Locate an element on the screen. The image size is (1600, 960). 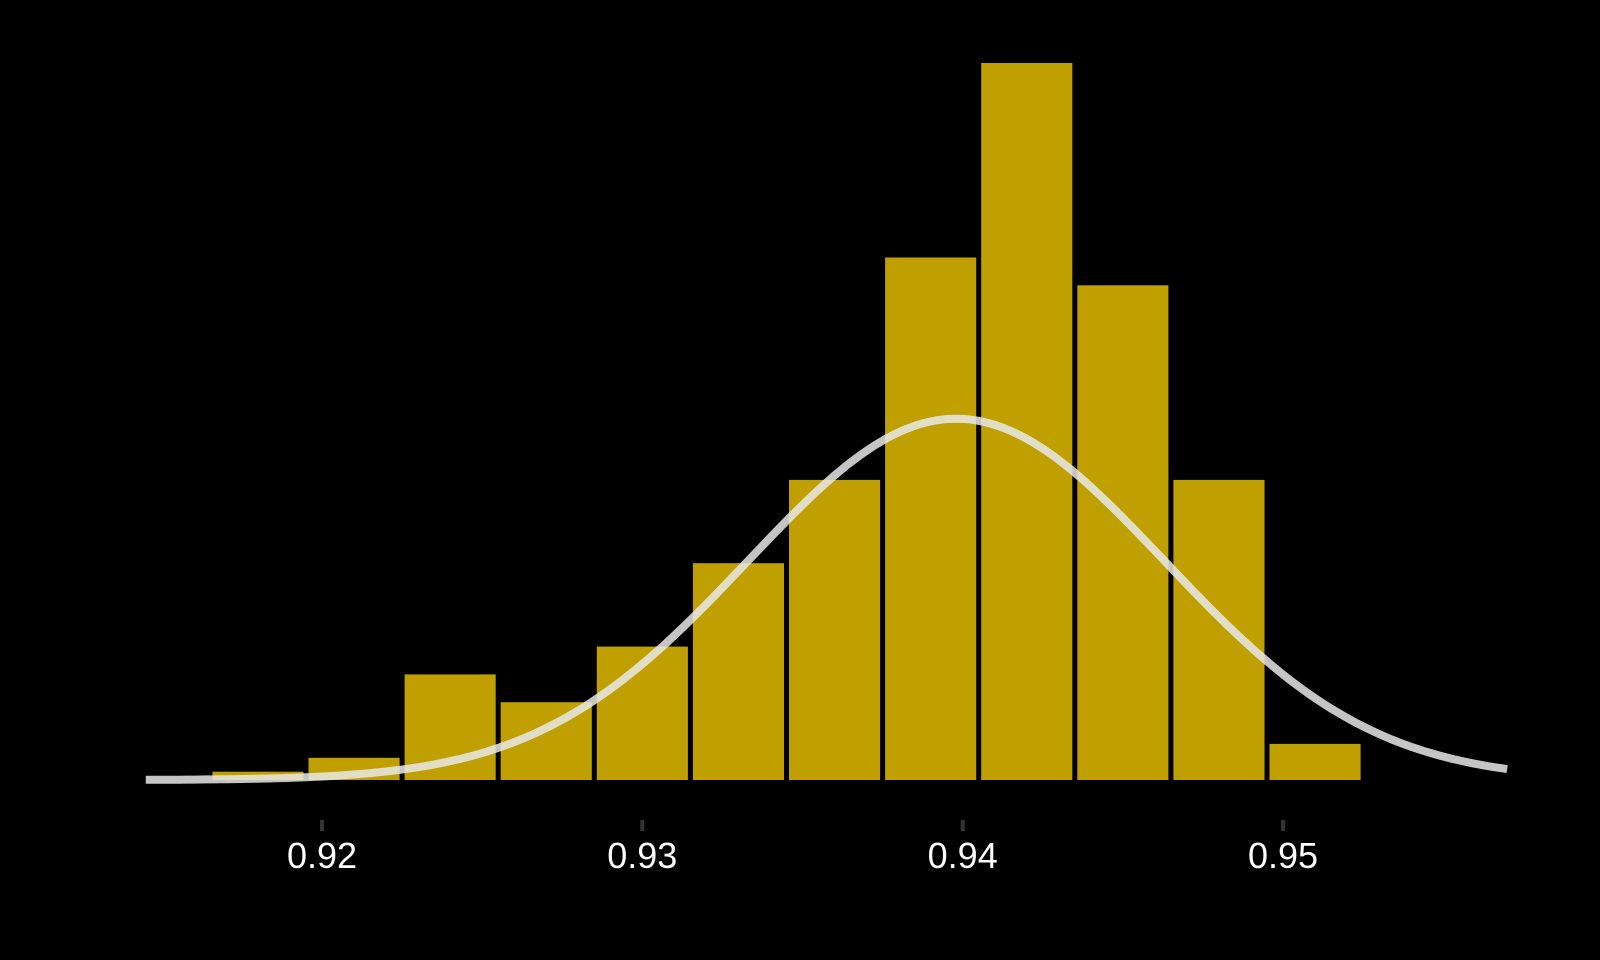
x-tick-label: 0.95 is located at coordinates (1283, 855).